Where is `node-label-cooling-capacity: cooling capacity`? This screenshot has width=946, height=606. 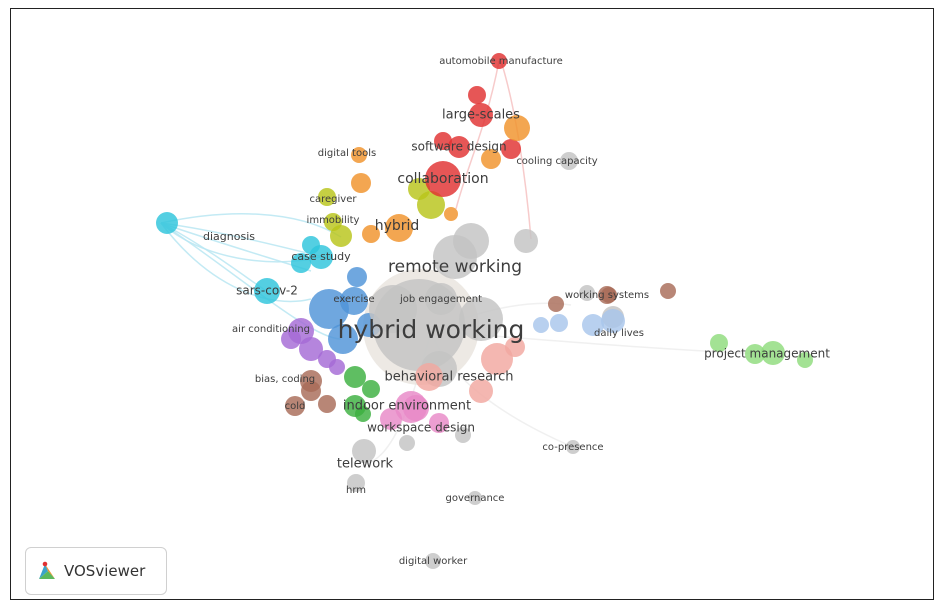
node-label-cooling-capacity: cooling capacity is located at coordinates (556, 161).